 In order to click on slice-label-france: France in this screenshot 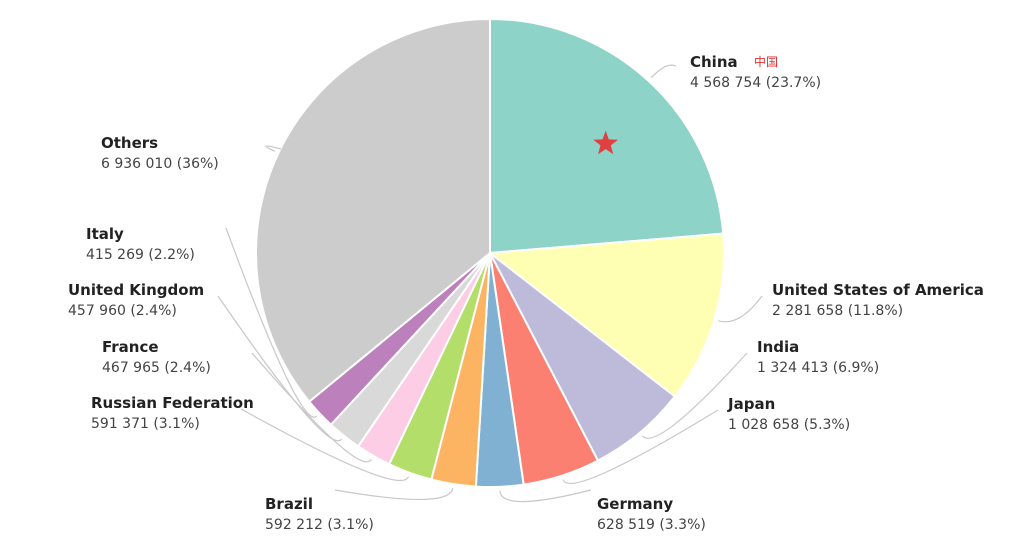, I will do `click(130, 347)`.